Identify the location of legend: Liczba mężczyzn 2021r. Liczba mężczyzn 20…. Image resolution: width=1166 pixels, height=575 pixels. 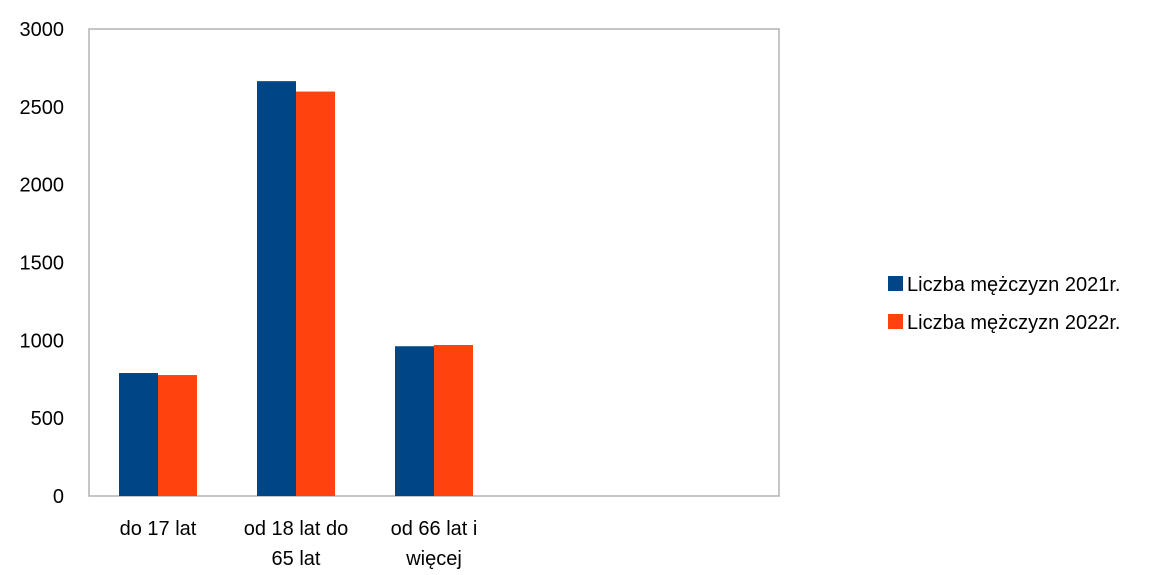
(1004, 304).